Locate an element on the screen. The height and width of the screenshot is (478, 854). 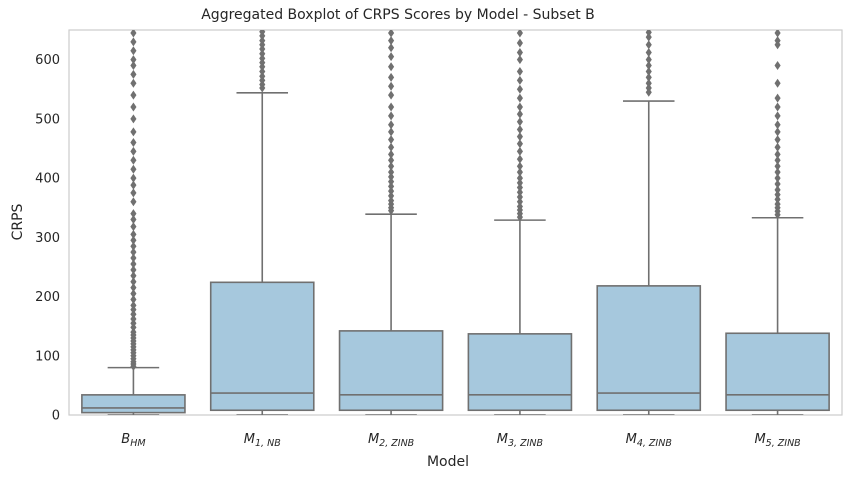
x-tick-label: M1, NB is located at coordinates (262, 440).